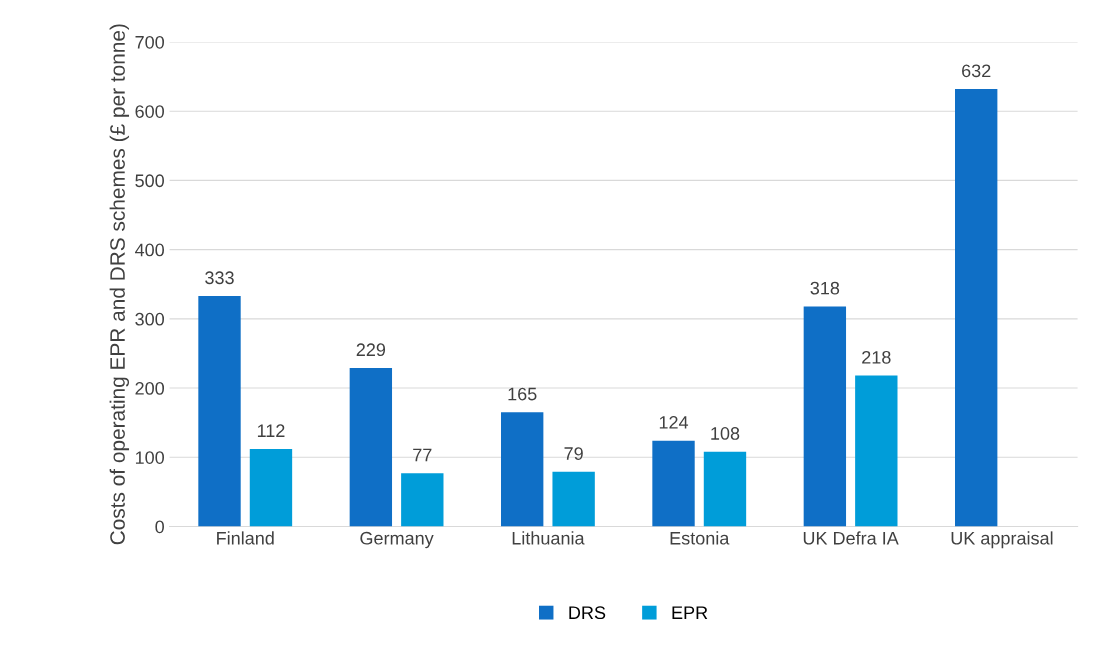 The width and height of the screenshot is (1094, 646). I want to click on y-tick-label: 400, so click(150, 250).